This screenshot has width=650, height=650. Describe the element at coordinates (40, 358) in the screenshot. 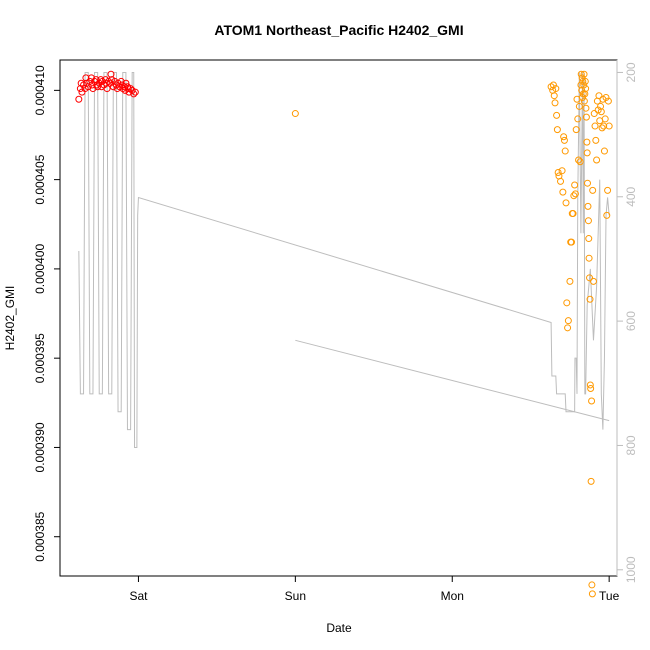

I see `y-tick-label: 0.000395` at that location.